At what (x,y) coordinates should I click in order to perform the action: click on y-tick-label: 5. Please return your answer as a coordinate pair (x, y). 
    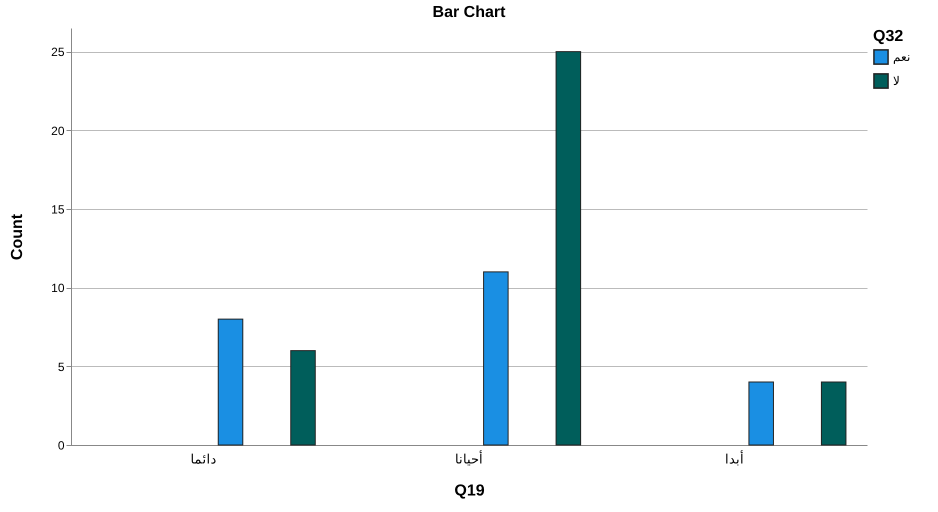
    Looking at the image, I should click on (61, 367).